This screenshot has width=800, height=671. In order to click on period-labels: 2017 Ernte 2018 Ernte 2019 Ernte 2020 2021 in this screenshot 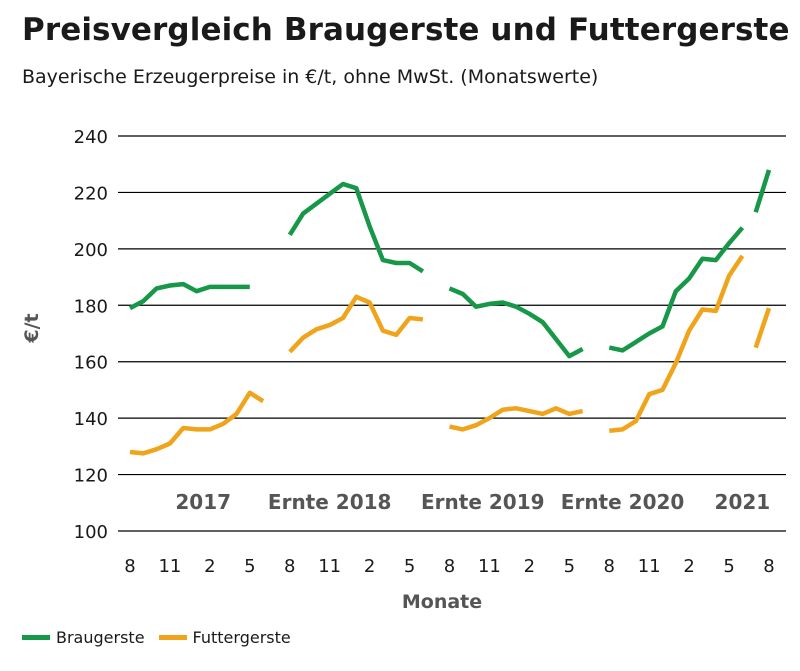, I will do `click(472, 502)`.